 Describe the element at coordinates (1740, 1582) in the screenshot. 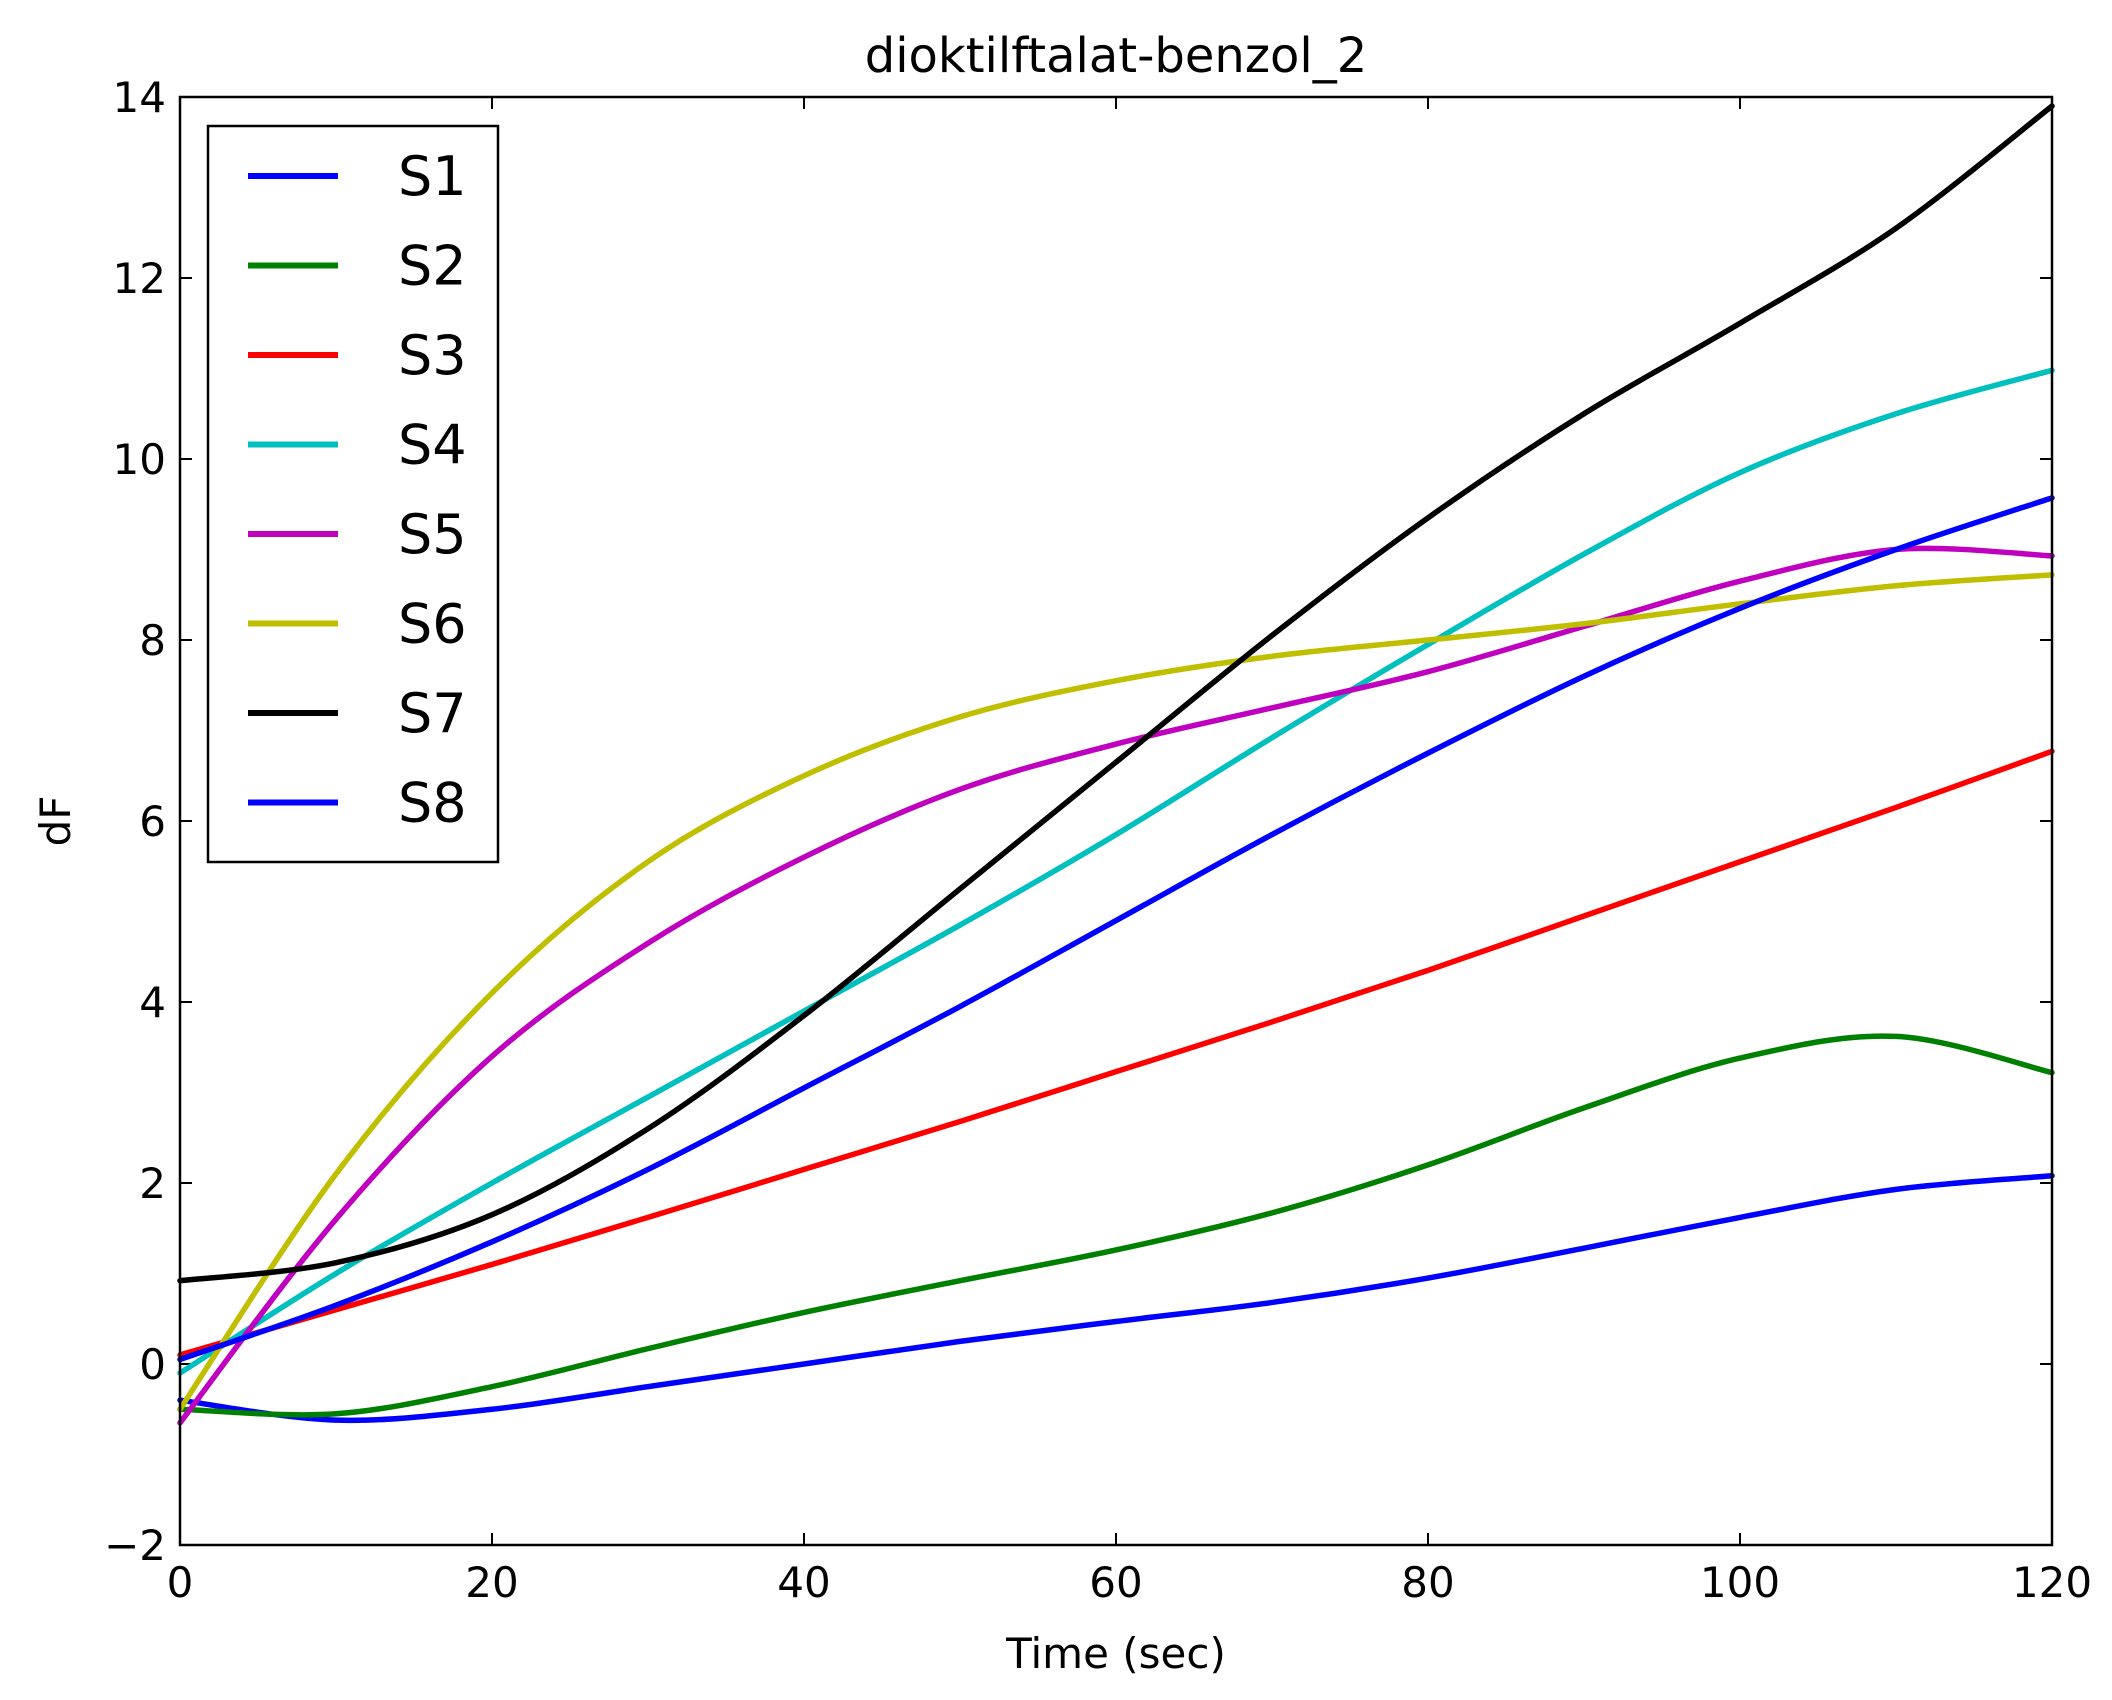

I see `x-tick-label: 100` at that location.